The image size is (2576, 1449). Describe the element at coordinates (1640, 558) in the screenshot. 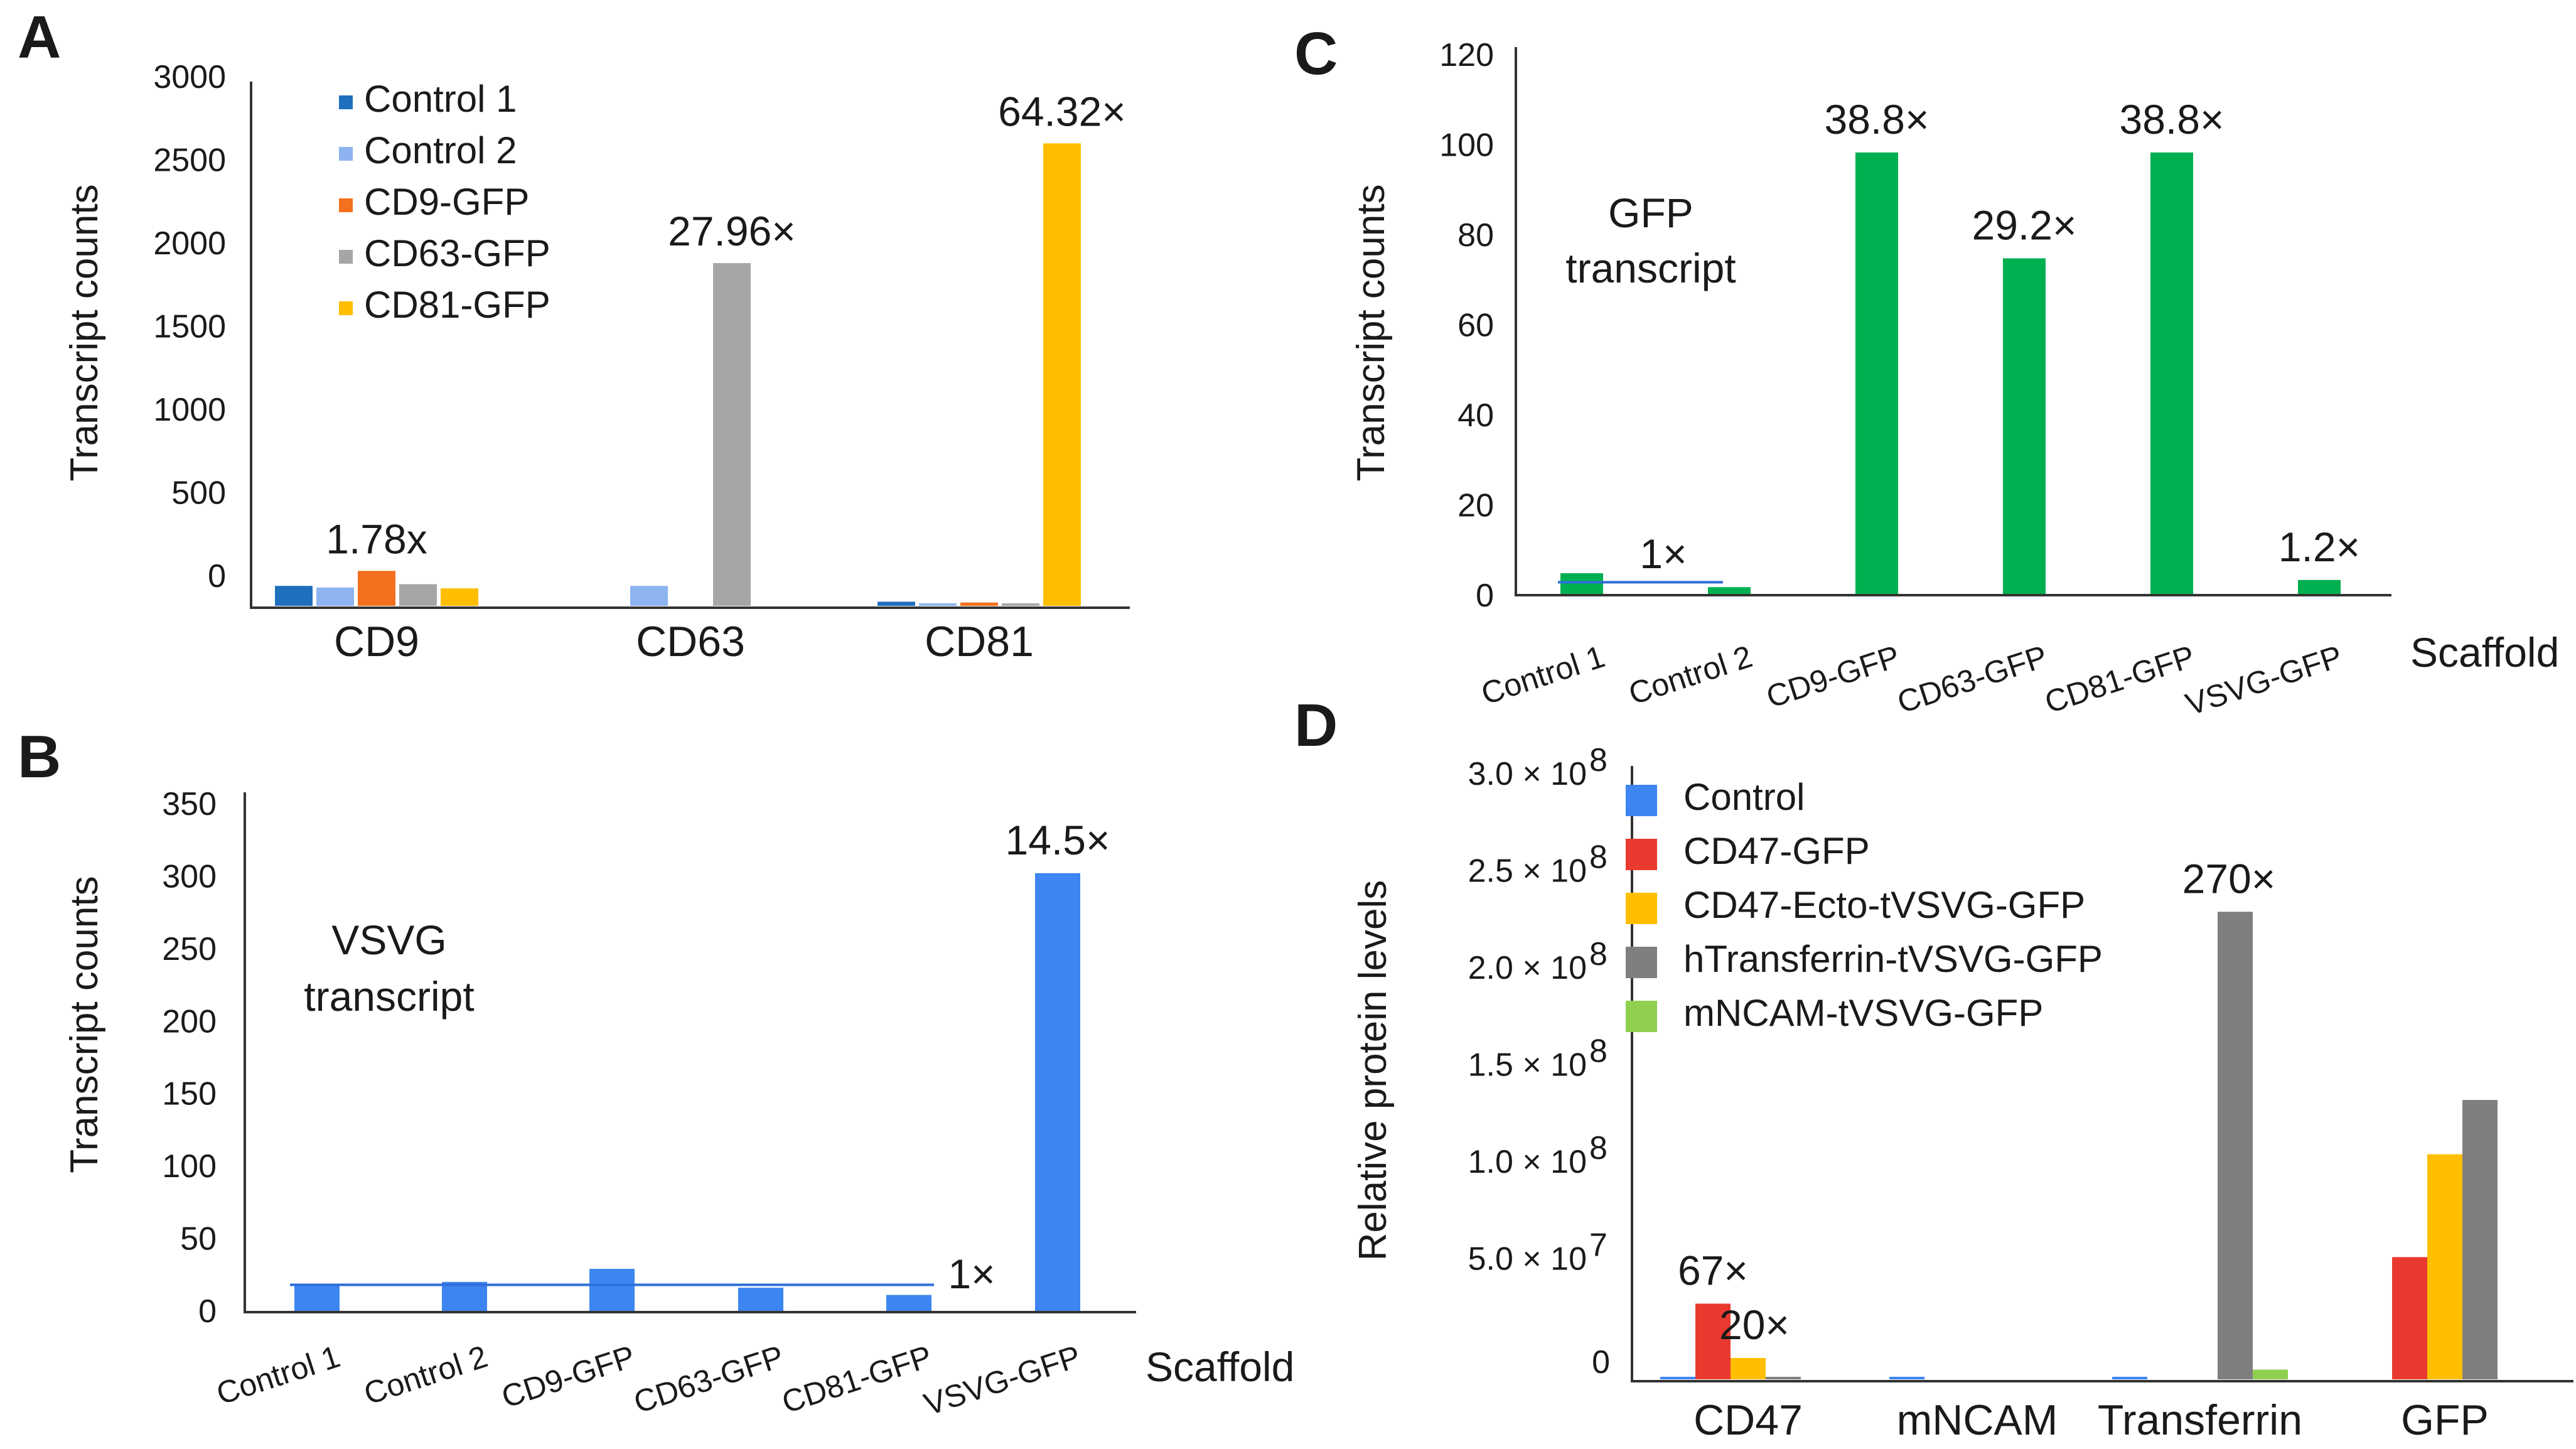

I see `panel-c-baseline: 1×` at that location.